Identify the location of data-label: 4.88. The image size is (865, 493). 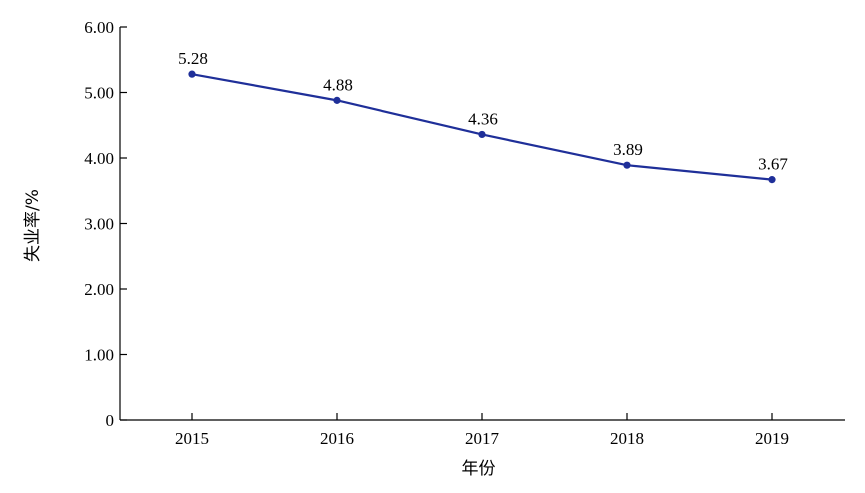
(338, 84).